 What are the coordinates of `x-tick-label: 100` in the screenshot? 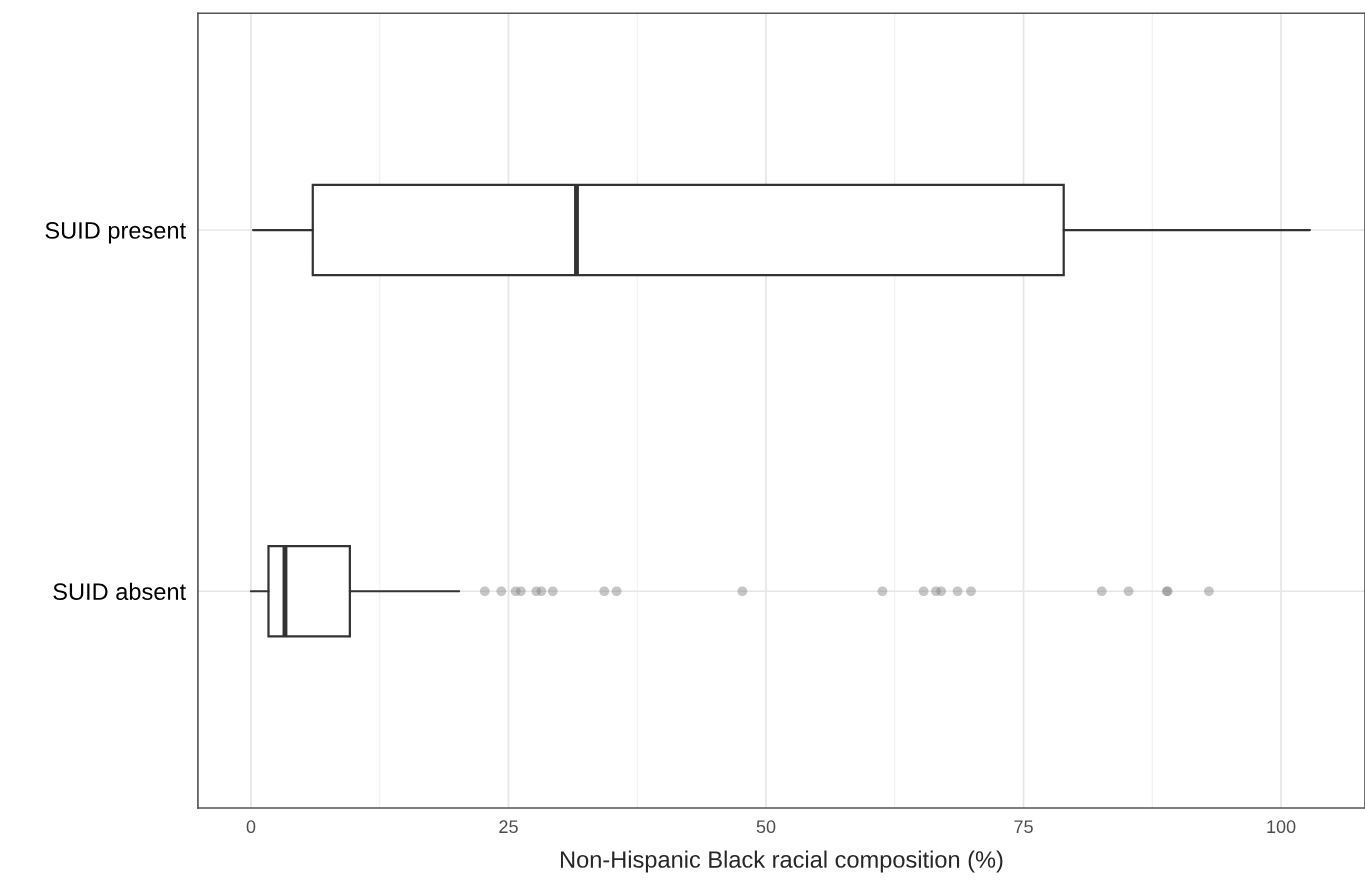 It's located at (1281, 827).